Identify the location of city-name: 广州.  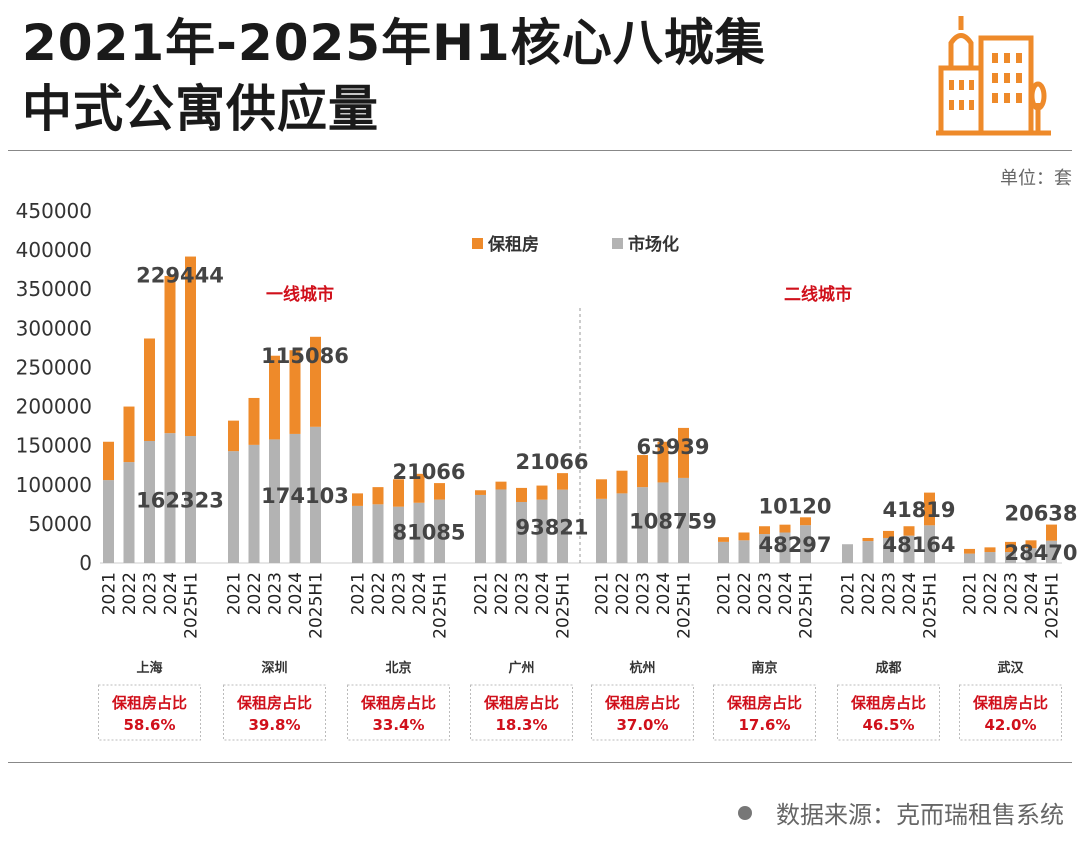
(521, 668).